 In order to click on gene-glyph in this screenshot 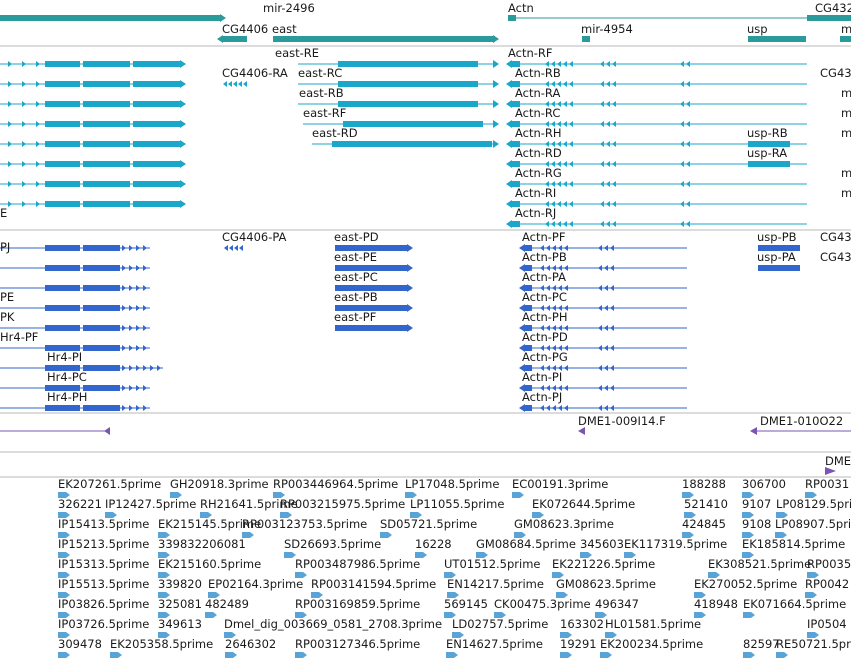, I will do `click(235, 39)`.